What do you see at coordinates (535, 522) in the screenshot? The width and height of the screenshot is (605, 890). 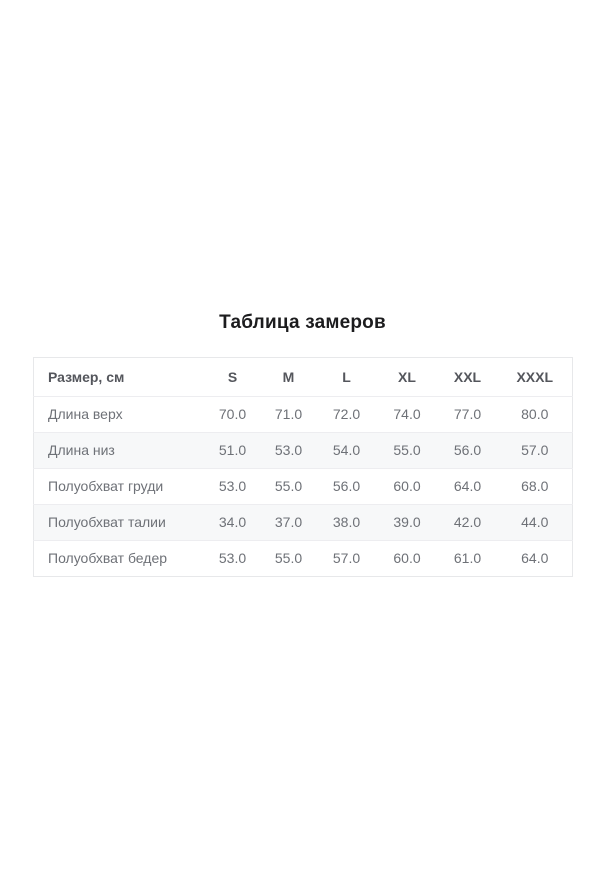 I see `value-cell: 44.0` at bounding box center [535, 522].